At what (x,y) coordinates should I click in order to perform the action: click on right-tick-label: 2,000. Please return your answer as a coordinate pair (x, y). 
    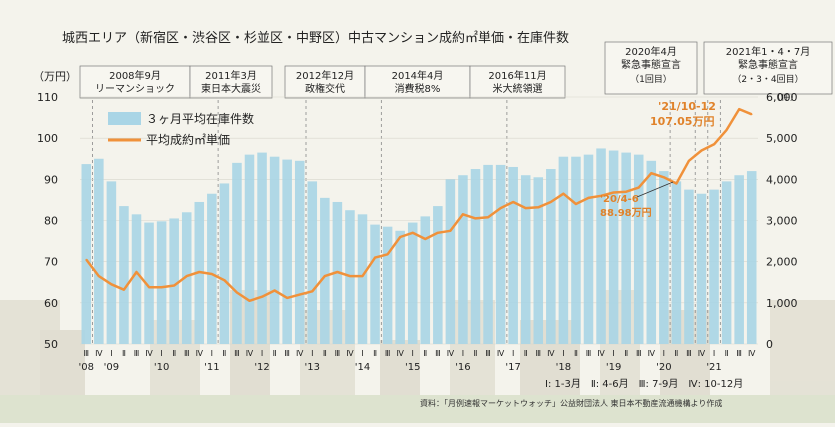
    Looking at the image, I should click on (782, 262).